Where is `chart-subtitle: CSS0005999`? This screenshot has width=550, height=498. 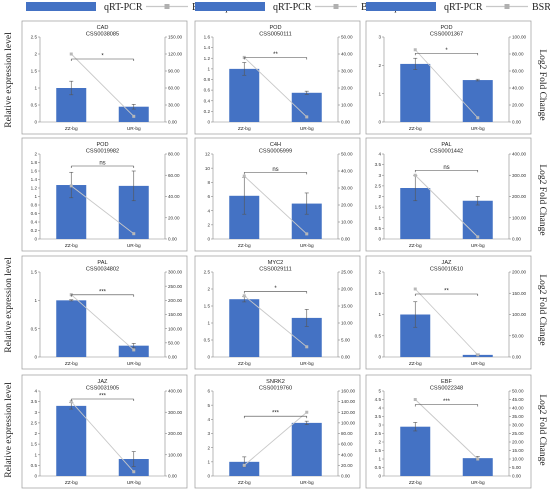
chart-subtitle: CSS0005999 is located at coordinates (275, 152).